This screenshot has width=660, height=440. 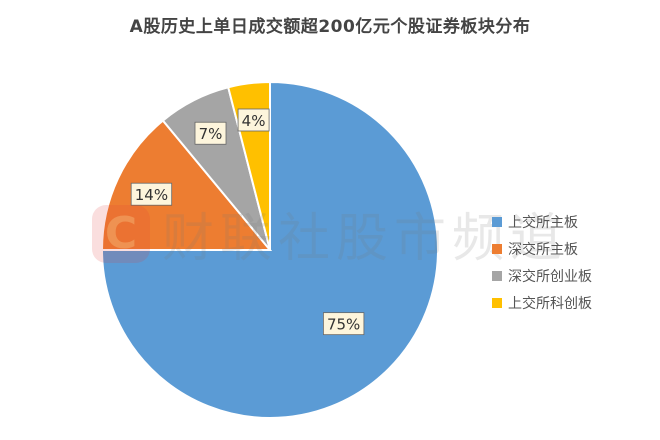 I want to click on legend-item: 上交所主板, so click(x=542, y=221).